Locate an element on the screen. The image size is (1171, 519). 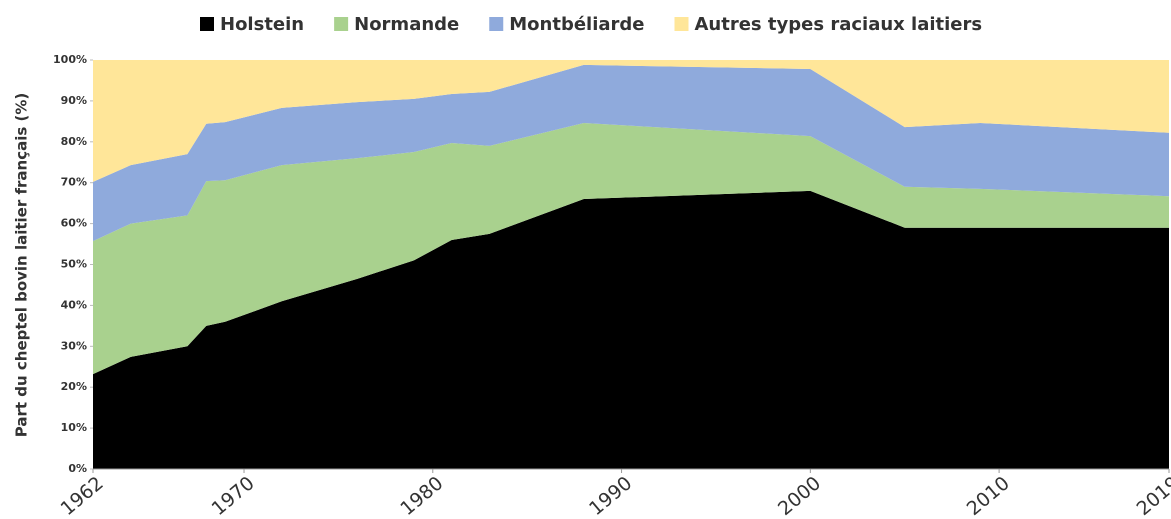
y-tick-label: 90% is located at coordinates (74, 100).